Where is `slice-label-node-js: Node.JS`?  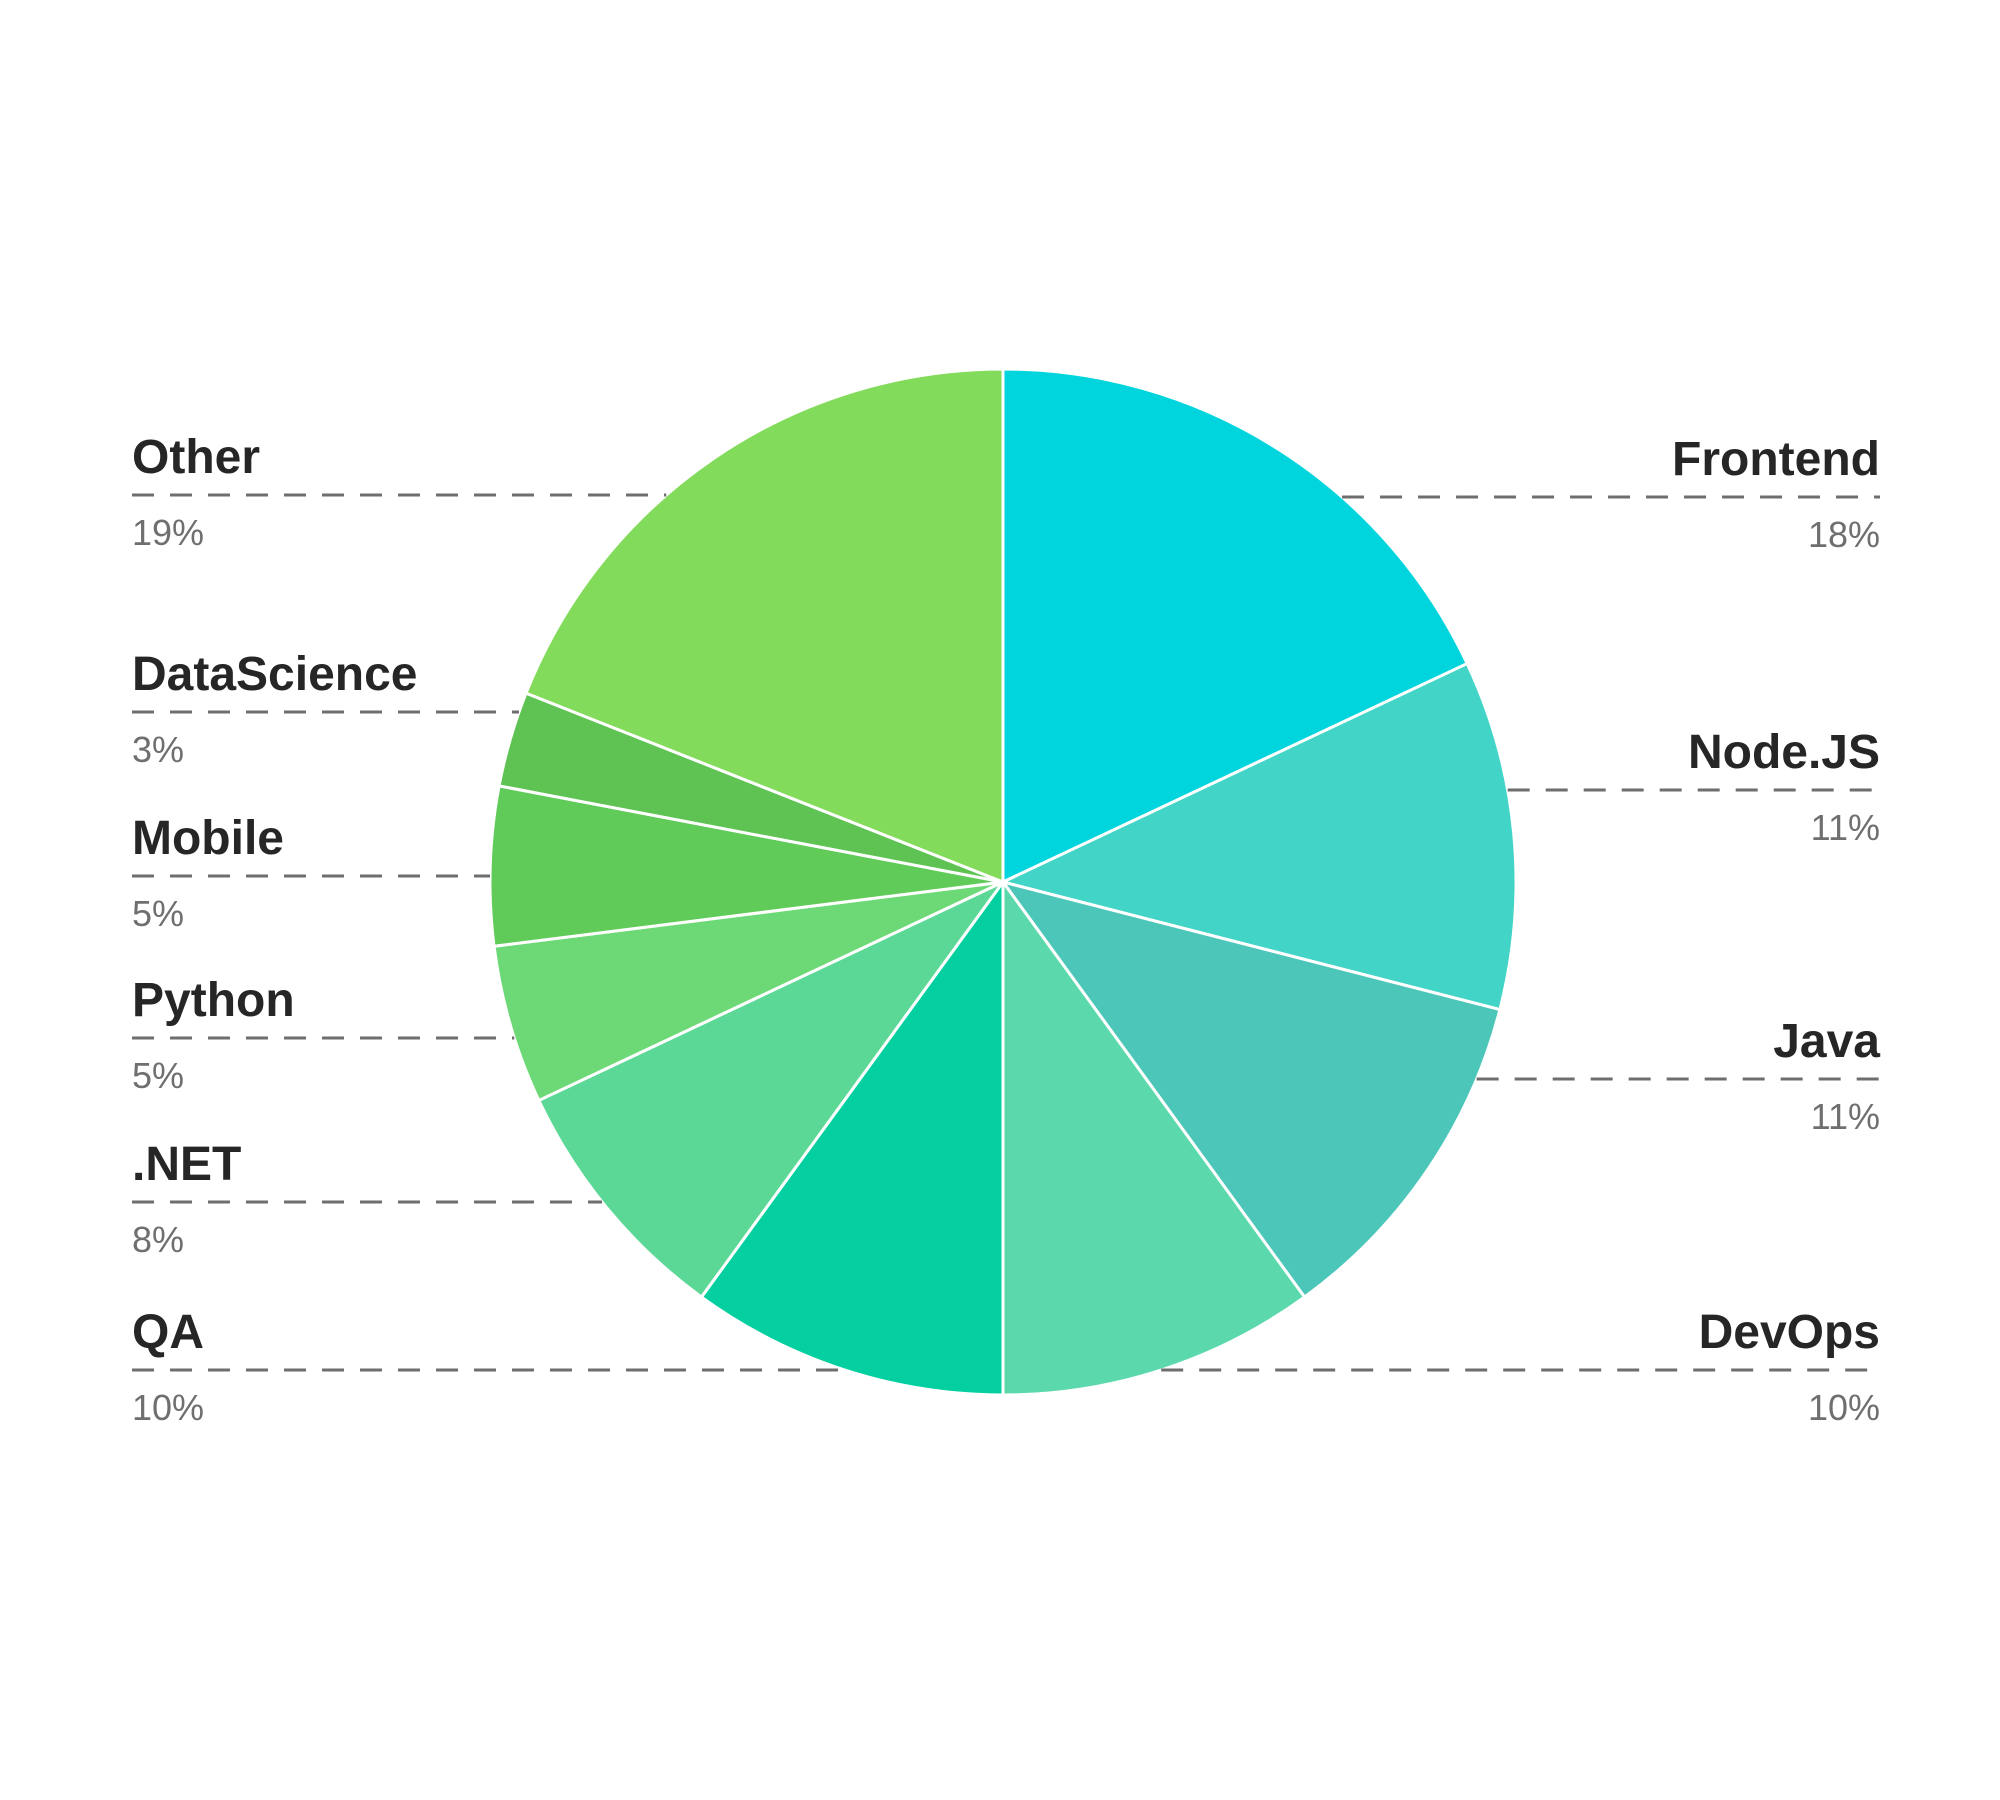 slice-label-node-js: Node.JS is located at coordinates (1784, 752).